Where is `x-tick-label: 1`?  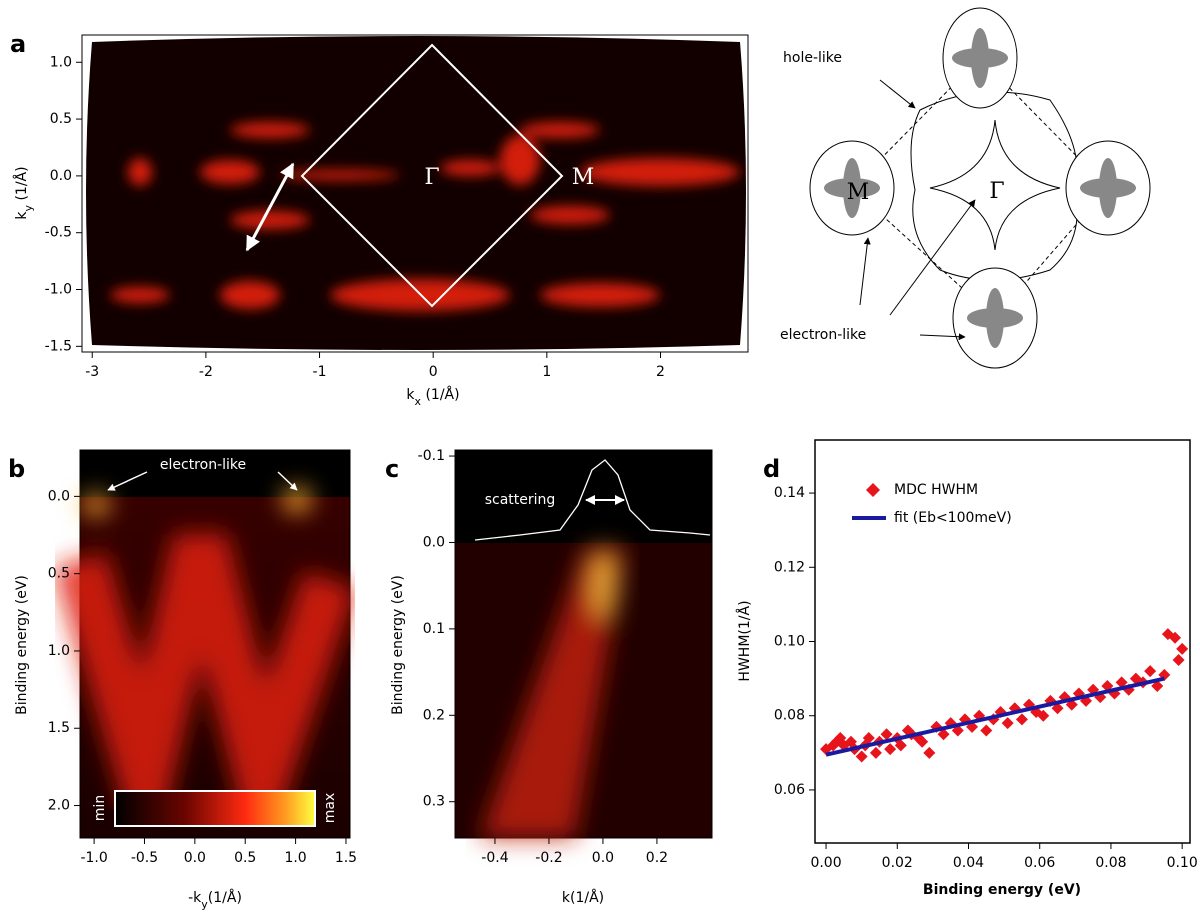
x-tick-label: 1 is located at coordinates (546, 372).